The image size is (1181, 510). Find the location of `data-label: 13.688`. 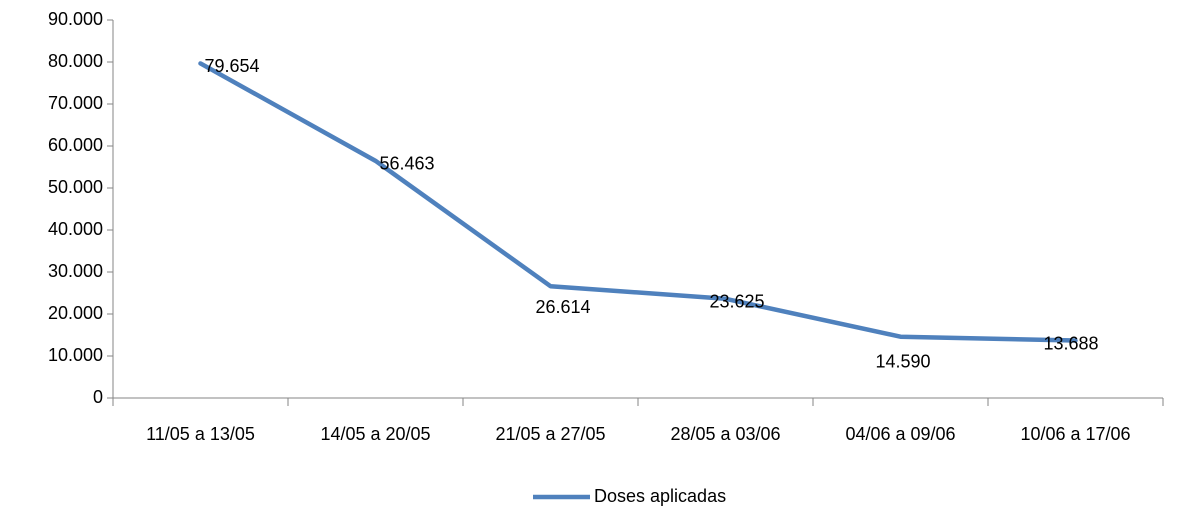

data-label: 13.688 is located at coordinates (1071, 343).